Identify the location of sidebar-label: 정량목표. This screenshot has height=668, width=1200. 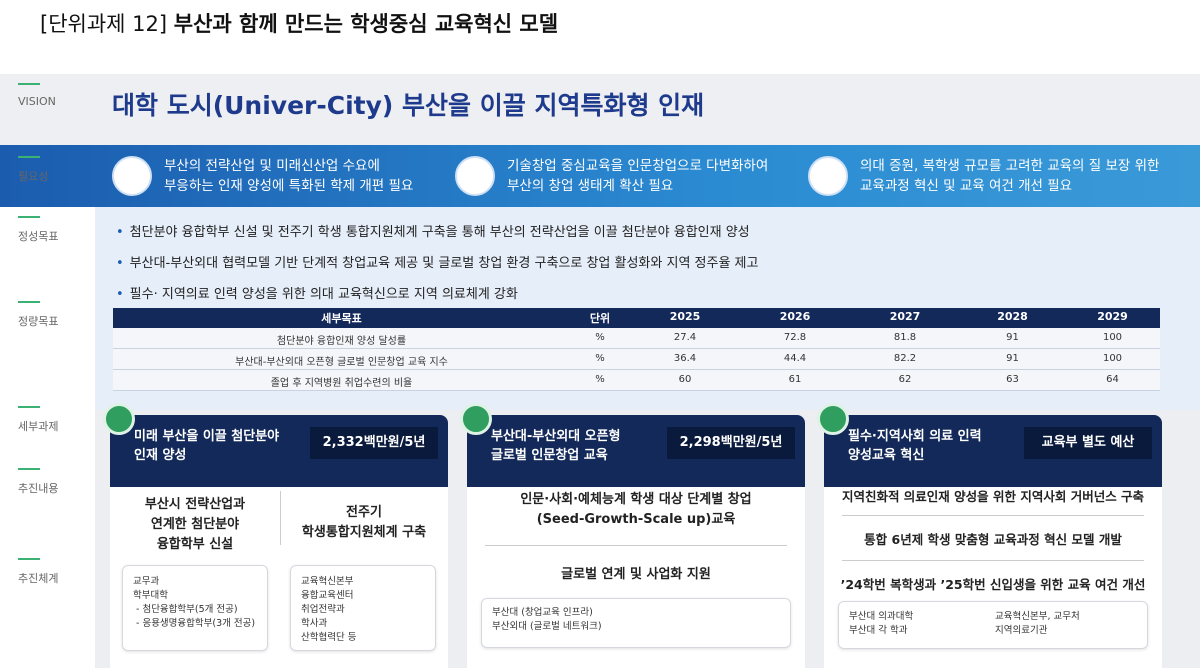
(38, 314).